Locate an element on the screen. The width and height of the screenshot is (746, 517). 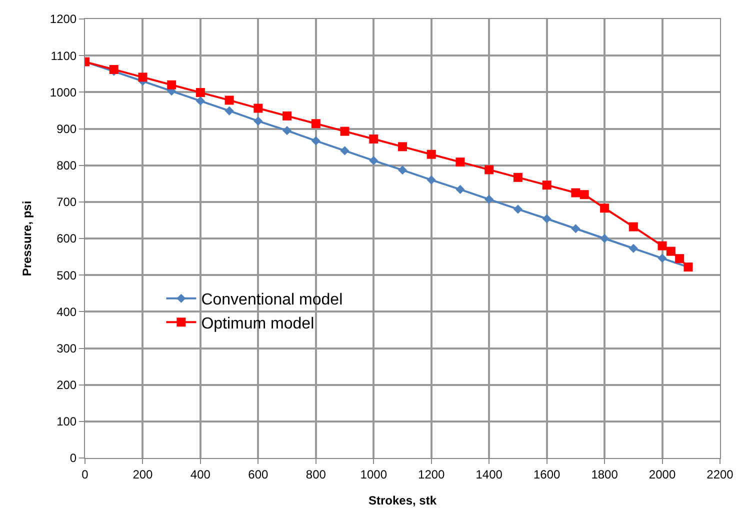
y-tick-label: 1200 is located at coordinates (63, 19).